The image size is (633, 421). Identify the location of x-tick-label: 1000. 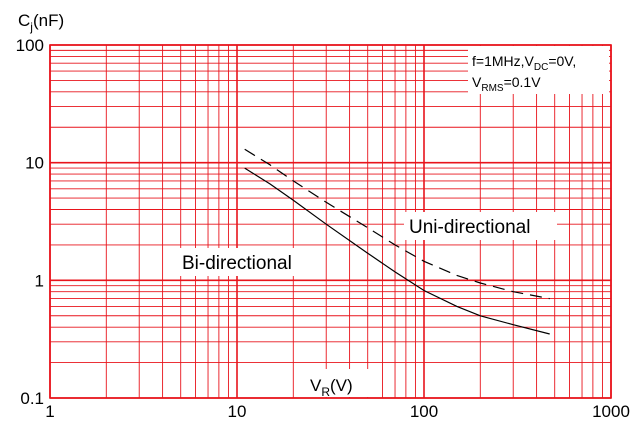
(611, 411).